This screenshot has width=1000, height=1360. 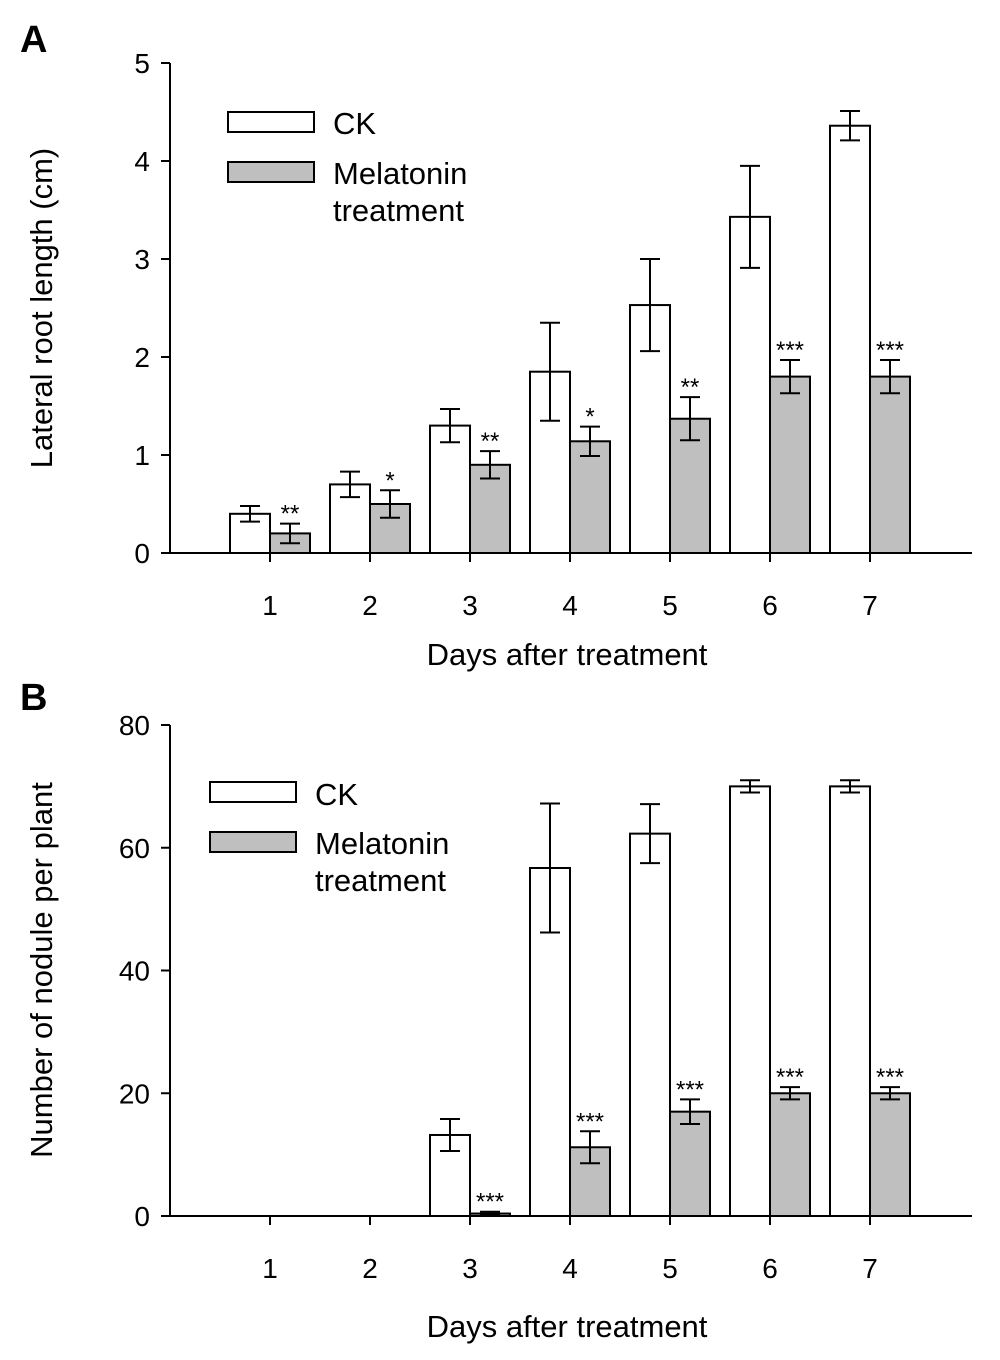 I want to click on y-tick-label: 4, so click(x=142, y=161).